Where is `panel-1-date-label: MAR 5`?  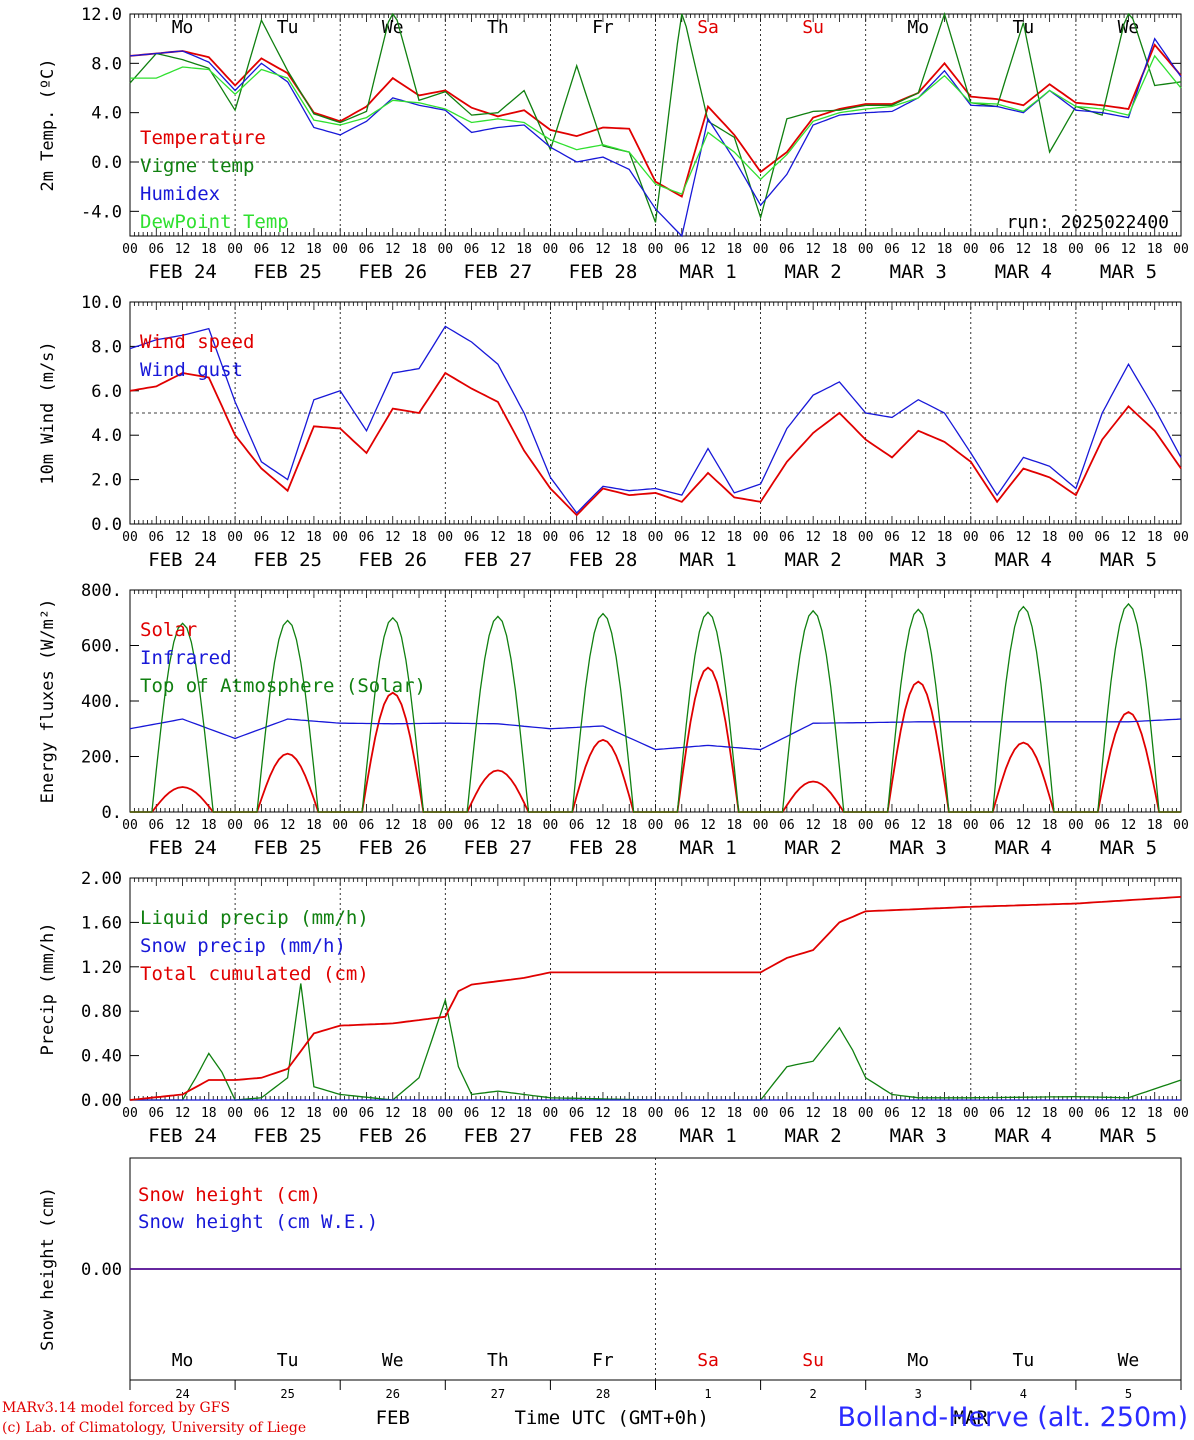
panel-1-date-label: MAR 5 is located at coordinates (1128, 272).